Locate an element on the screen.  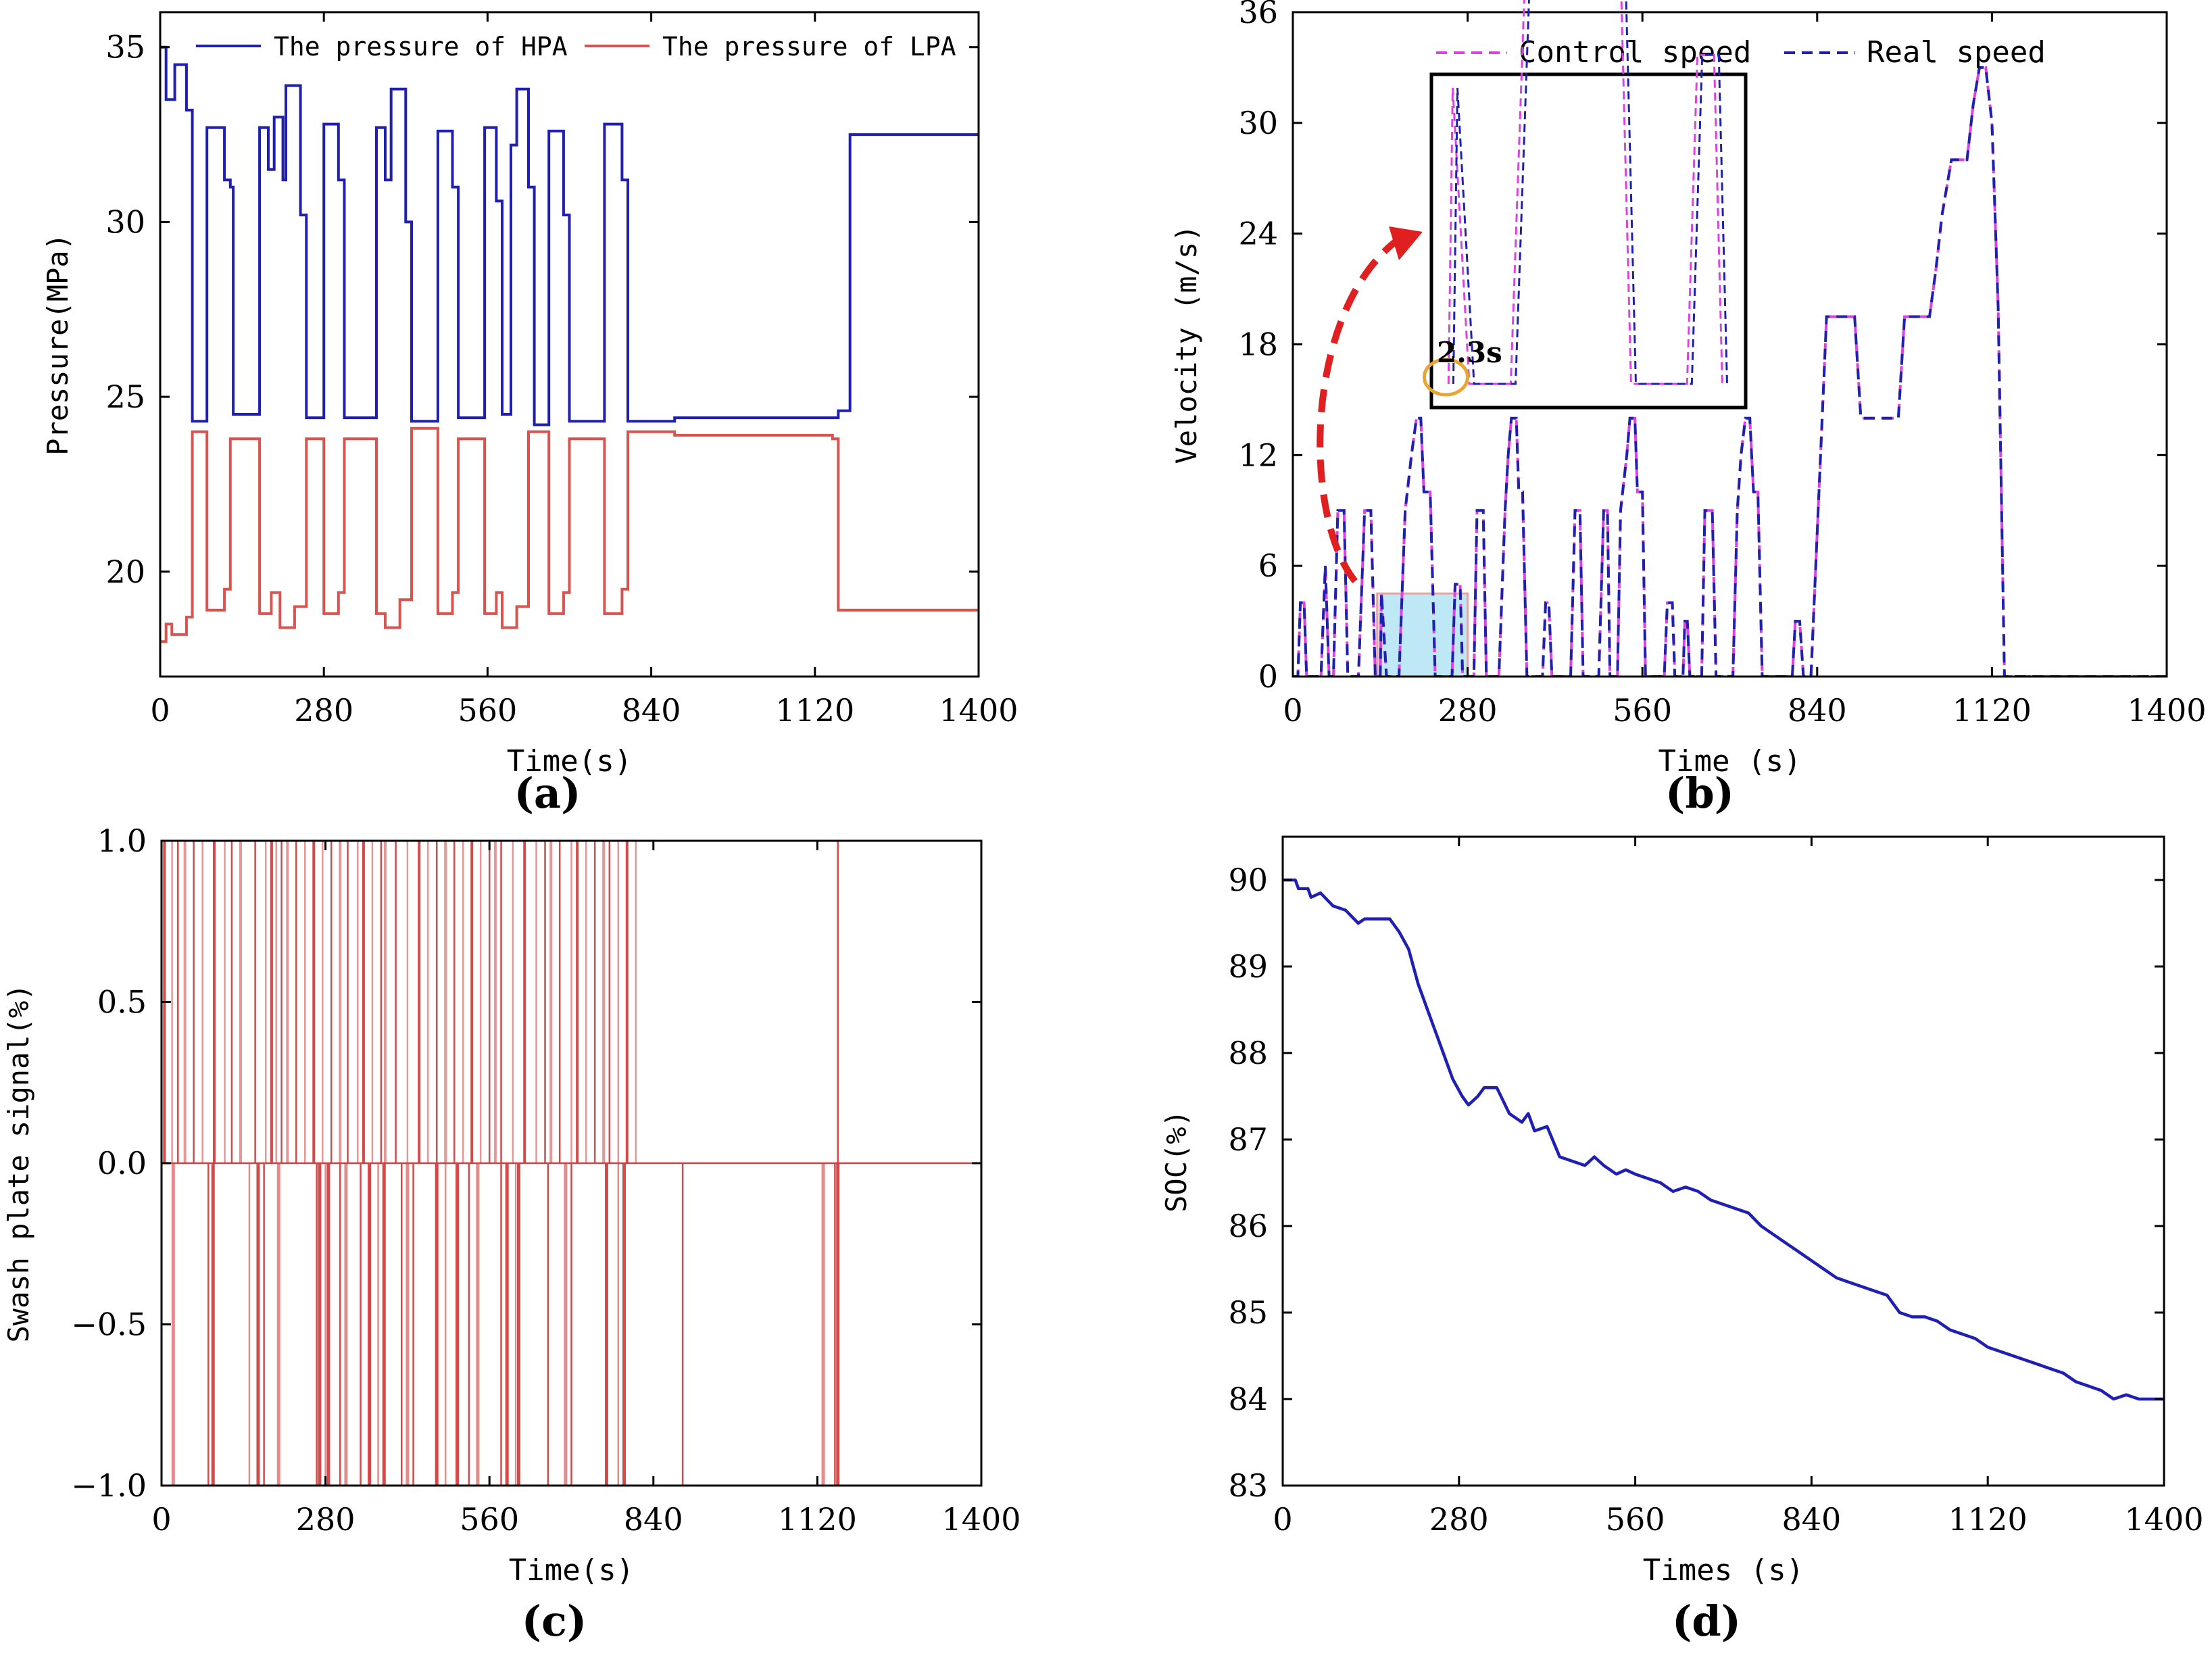
legend: Control speed Real speed is located at coordinates (1741, 53).